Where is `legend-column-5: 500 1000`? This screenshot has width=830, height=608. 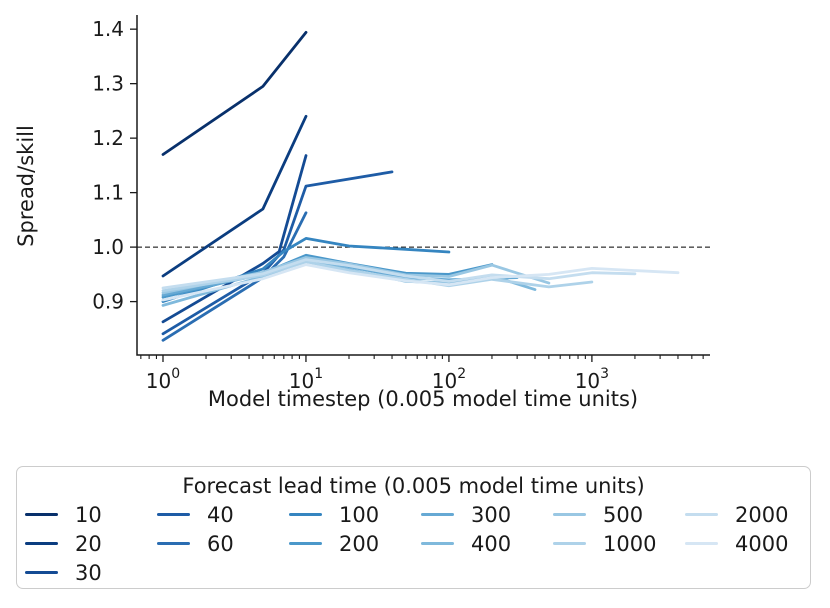
legend-column-5: 500 1000 is located at coordinates (619, 543).